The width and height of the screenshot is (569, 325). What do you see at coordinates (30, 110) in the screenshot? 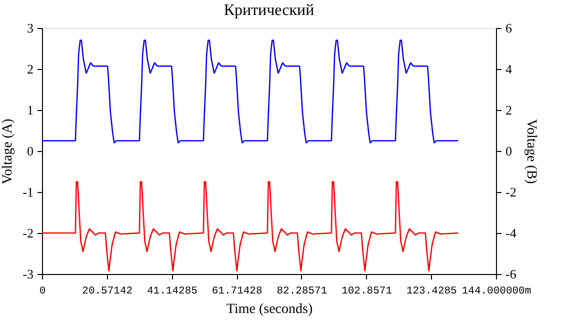
I see `y-tick-label: 1` at bounding box center [30, 110].